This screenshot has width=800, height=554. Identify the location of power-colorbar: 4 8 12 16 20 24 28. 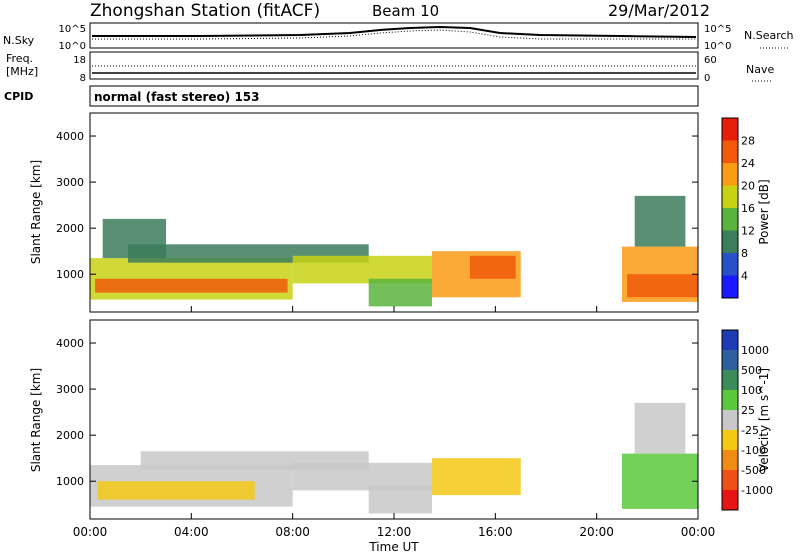
(738, 208).